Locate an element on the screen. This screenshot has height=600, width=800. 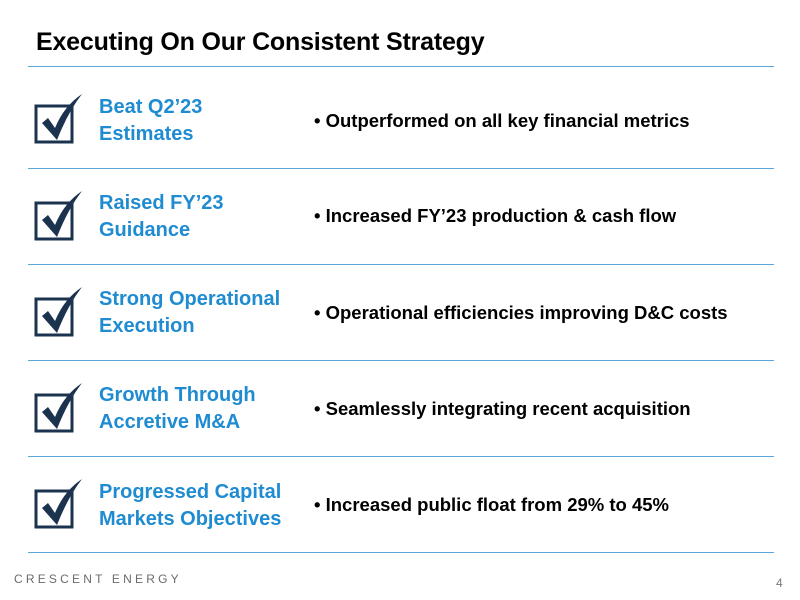
row-heading-line1: Growth Through is located at coordinates (177, 395).